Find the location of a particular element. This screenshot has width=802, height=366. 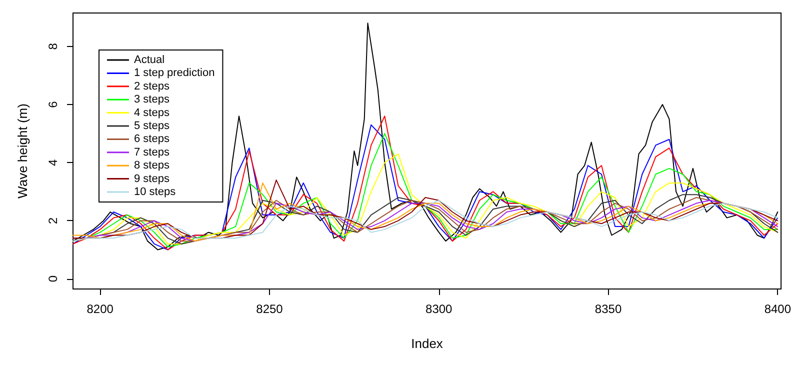

x-tick-label: 8350 is located at coordinates (608, 309).